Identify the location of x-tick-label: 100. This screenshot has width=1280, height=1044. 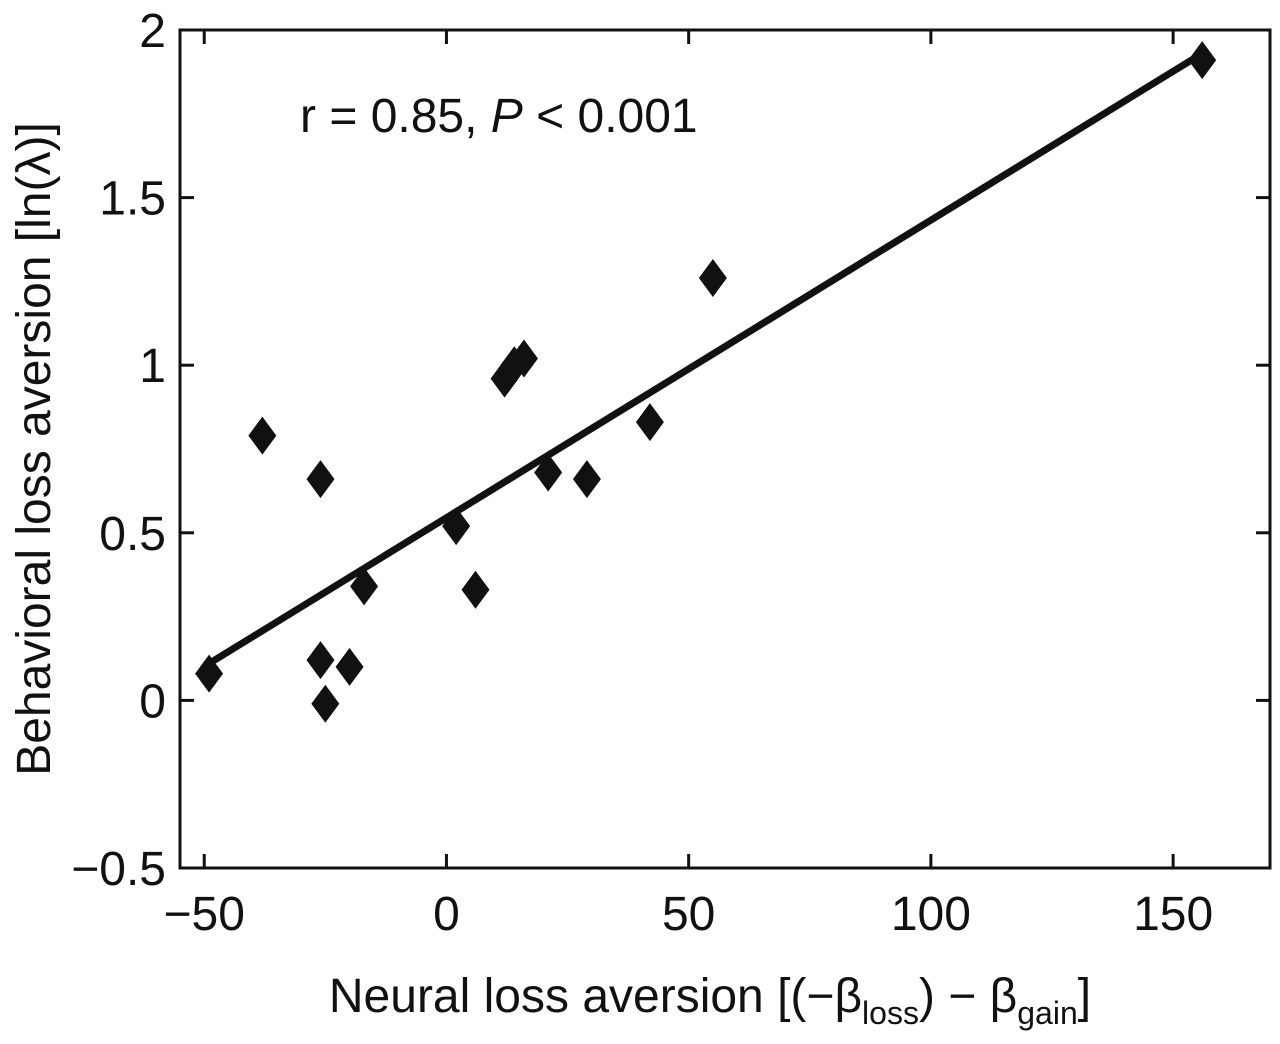
(931, 914).